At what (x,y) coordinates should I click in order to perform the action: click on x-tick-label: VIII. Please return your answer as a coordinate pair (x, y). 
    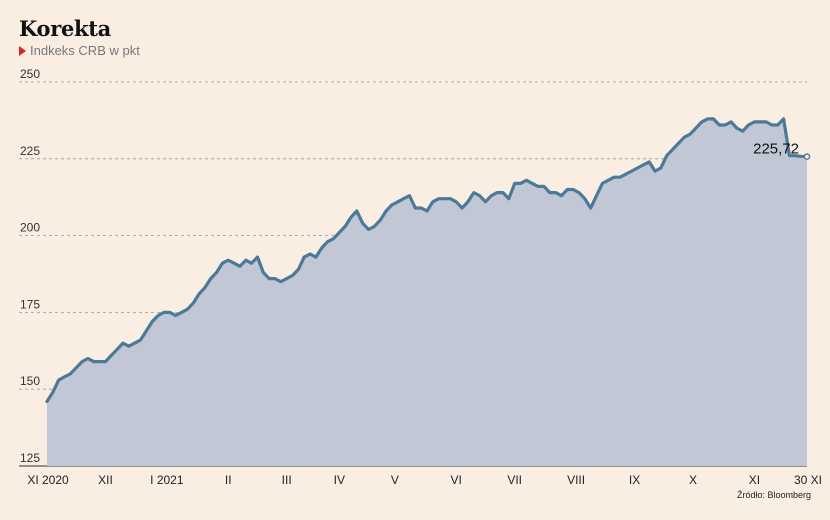
    Looking at the image, I should click on (576, 480).